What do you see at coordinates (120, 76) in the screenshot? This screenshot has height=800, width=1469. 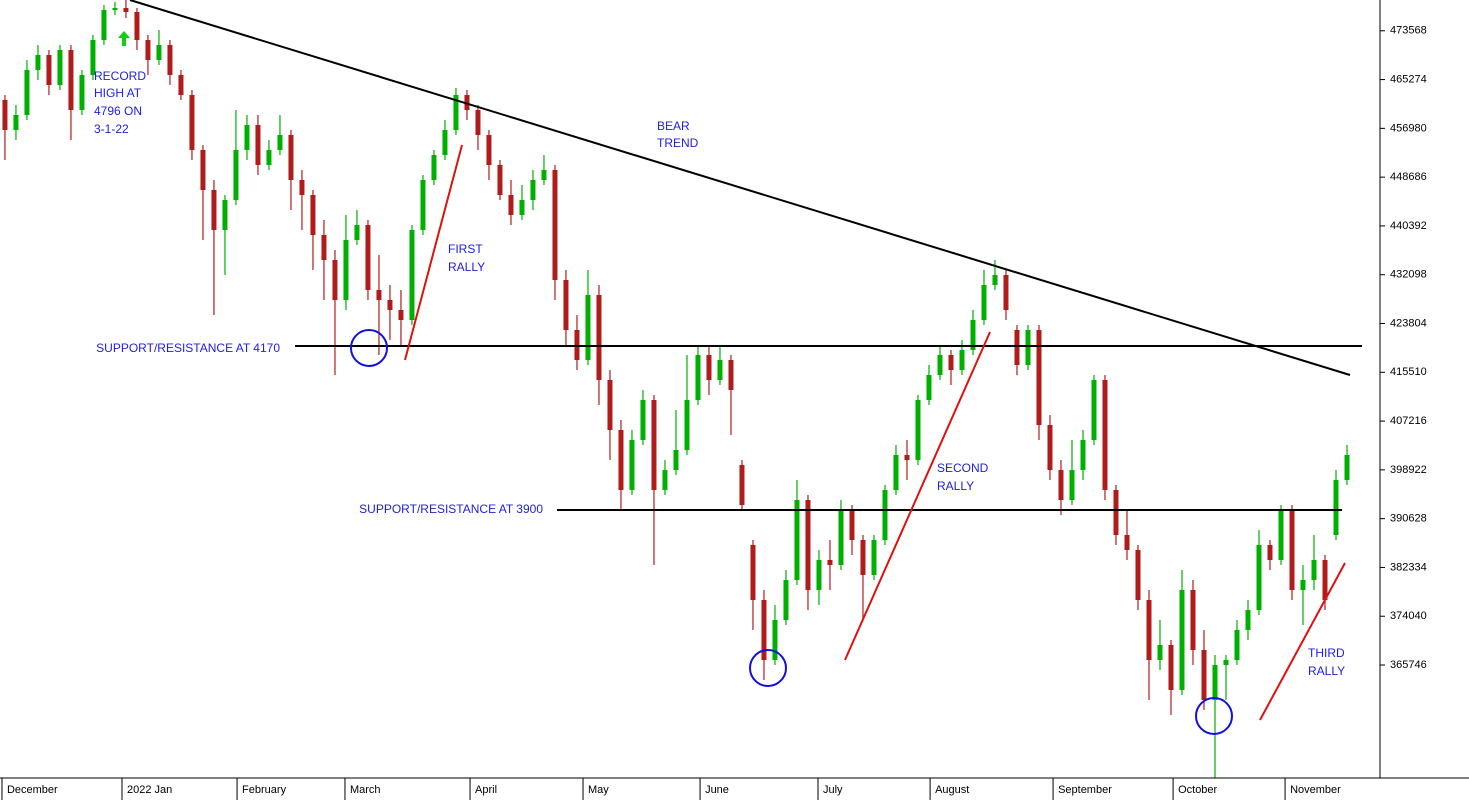 I see `annotation: RECORD` at bounding box center [120, 76].